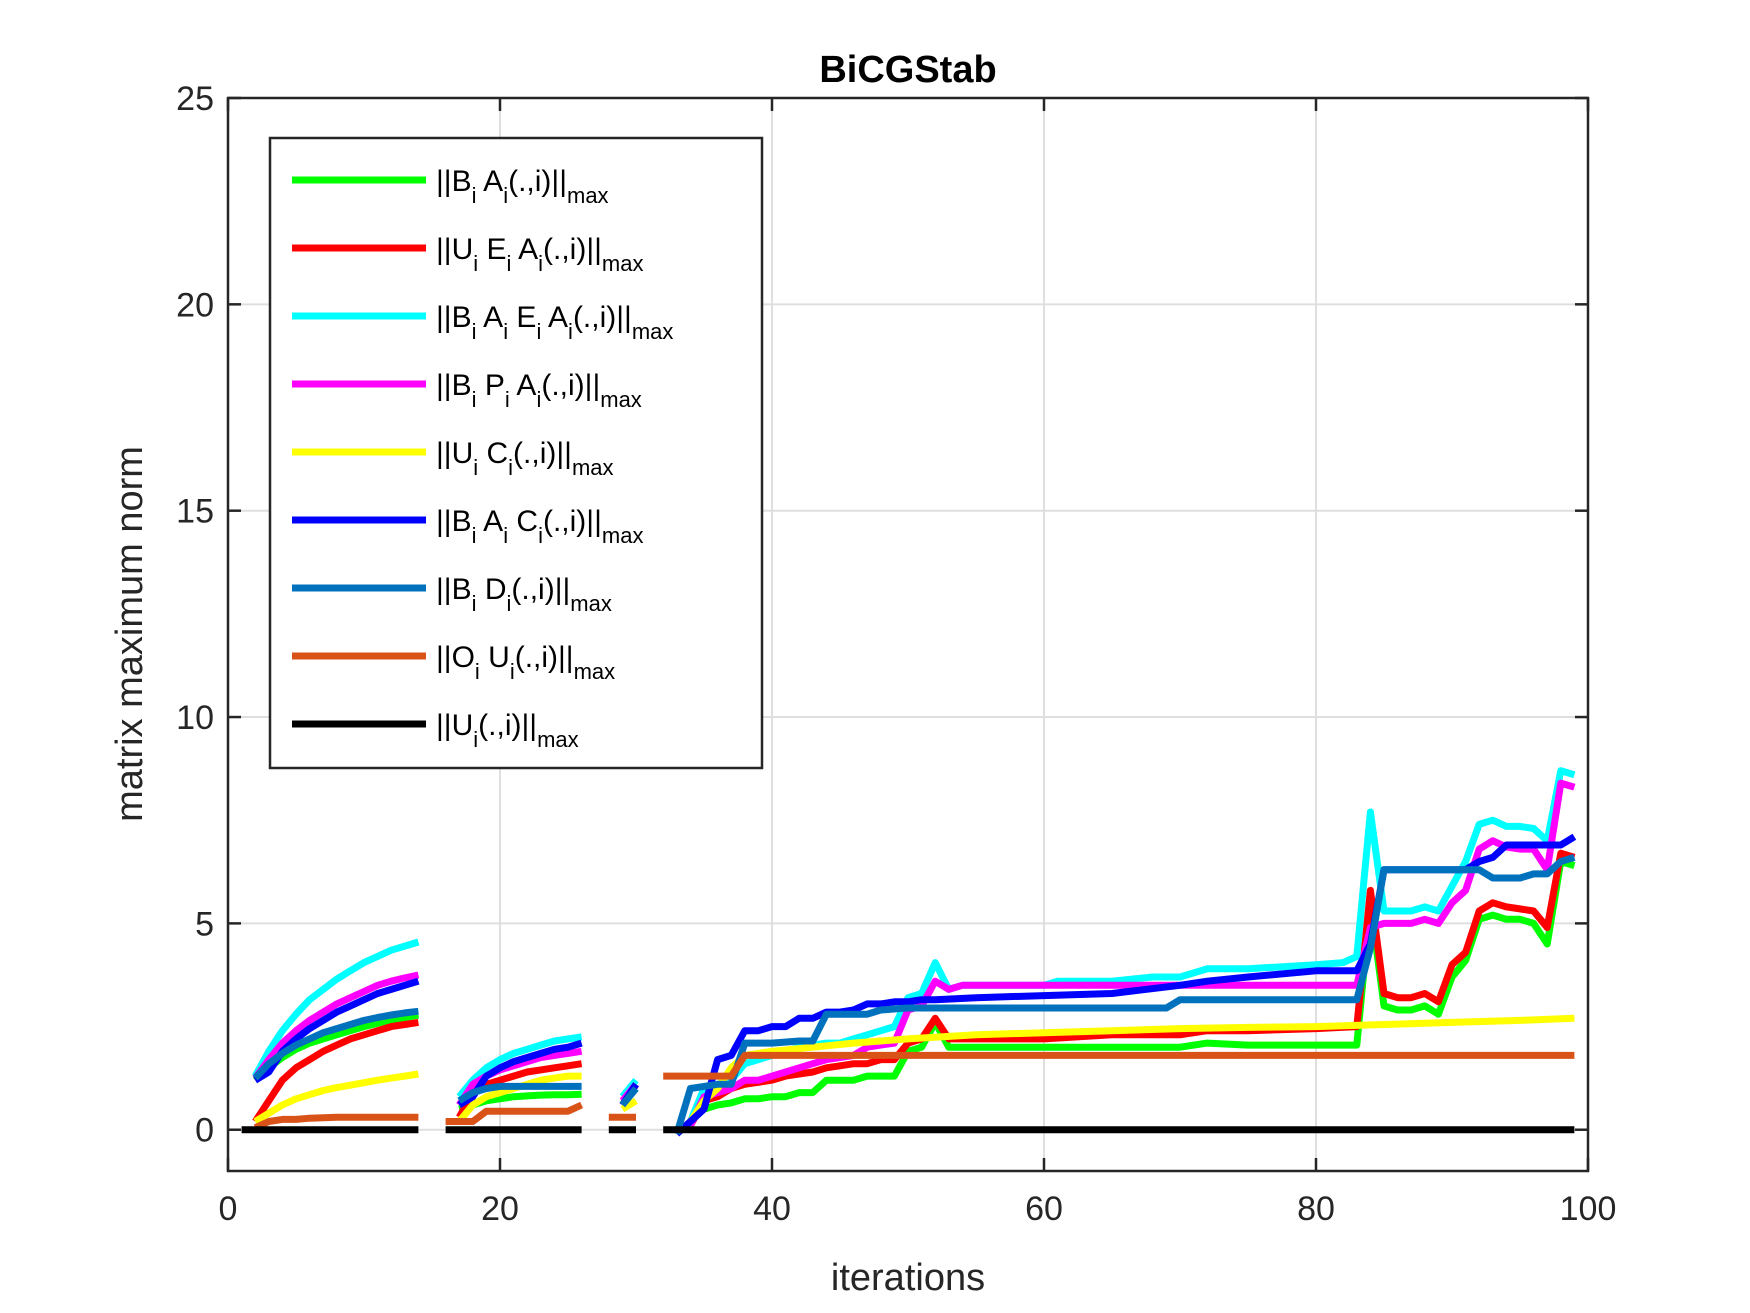 This screenshot has width=1750, height=1313. Describe the element at coordinates (525, 458) in the screenshot. I see `legend-label: ||Ui Ci(.,i)||max` at that location.